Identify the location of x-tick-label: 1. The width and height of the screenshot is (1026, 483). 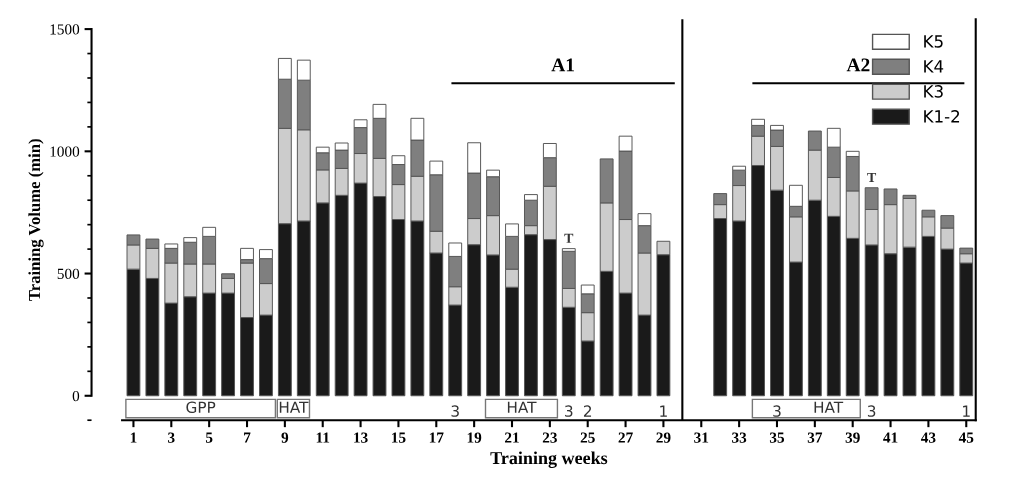
(133, 437).